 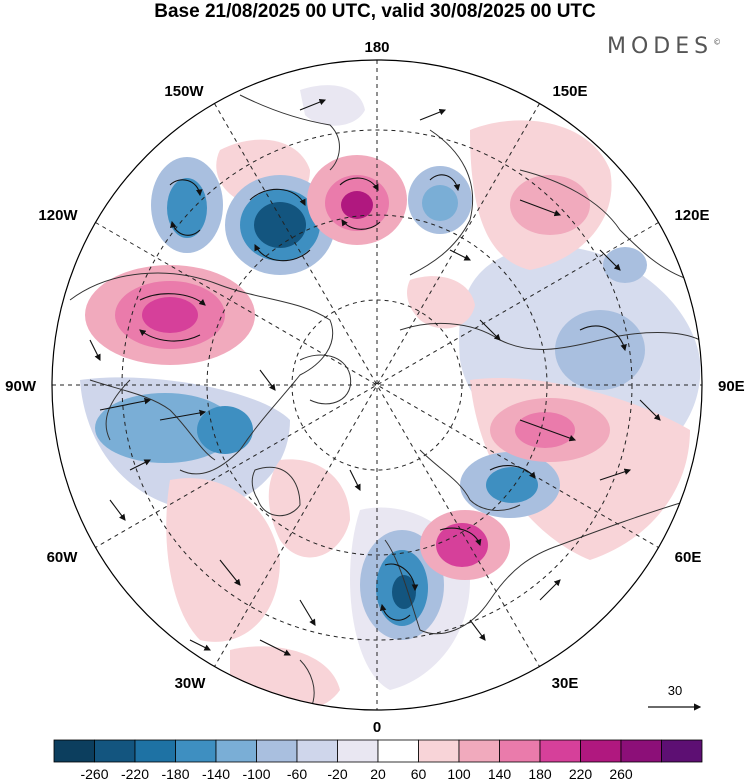 What do you see at coordinates (63, 557) in the screenshot?
I see `lon-label-60w: 60W` at bounding box center [63, 557].